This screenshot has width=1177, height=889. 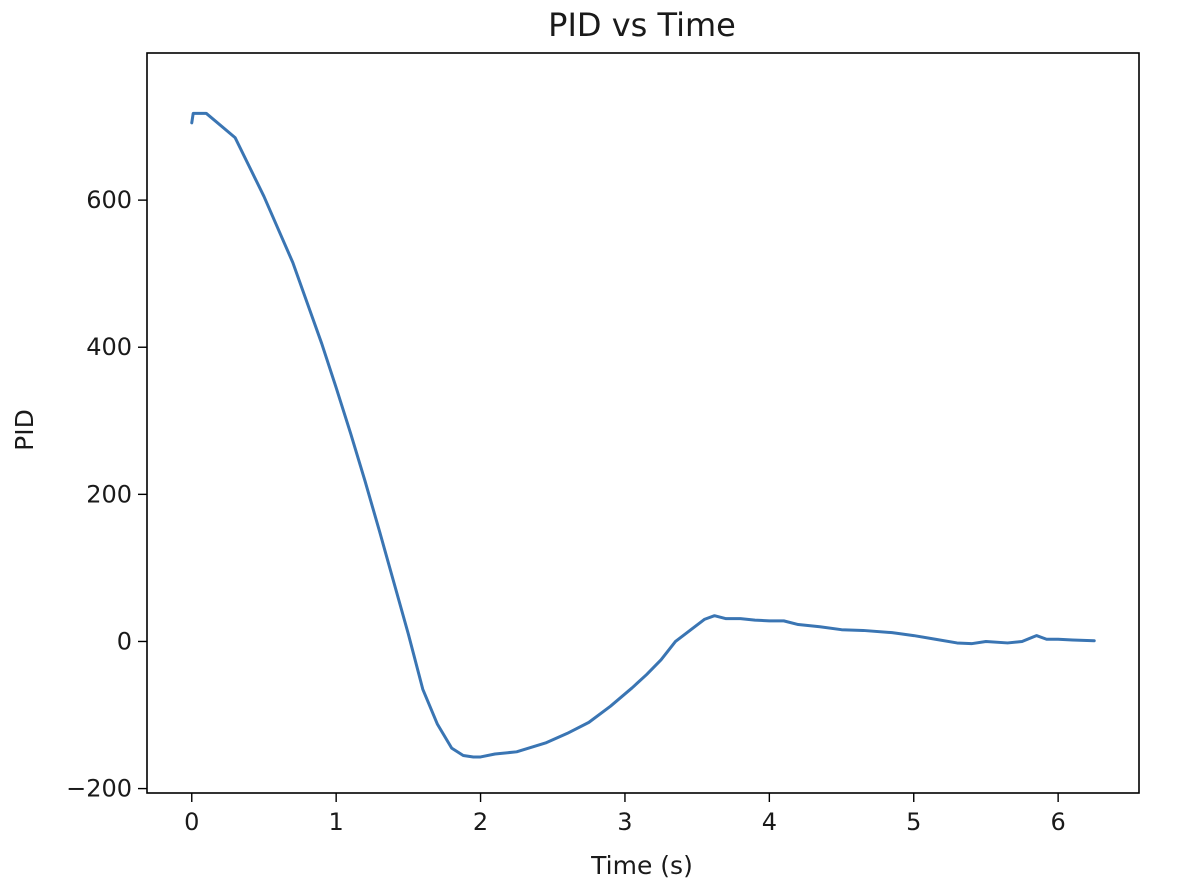 What do you see at coordinates (99, 789) in the screenshot?
I see `y-tick-label: −200` at bounding box center [99, 789].